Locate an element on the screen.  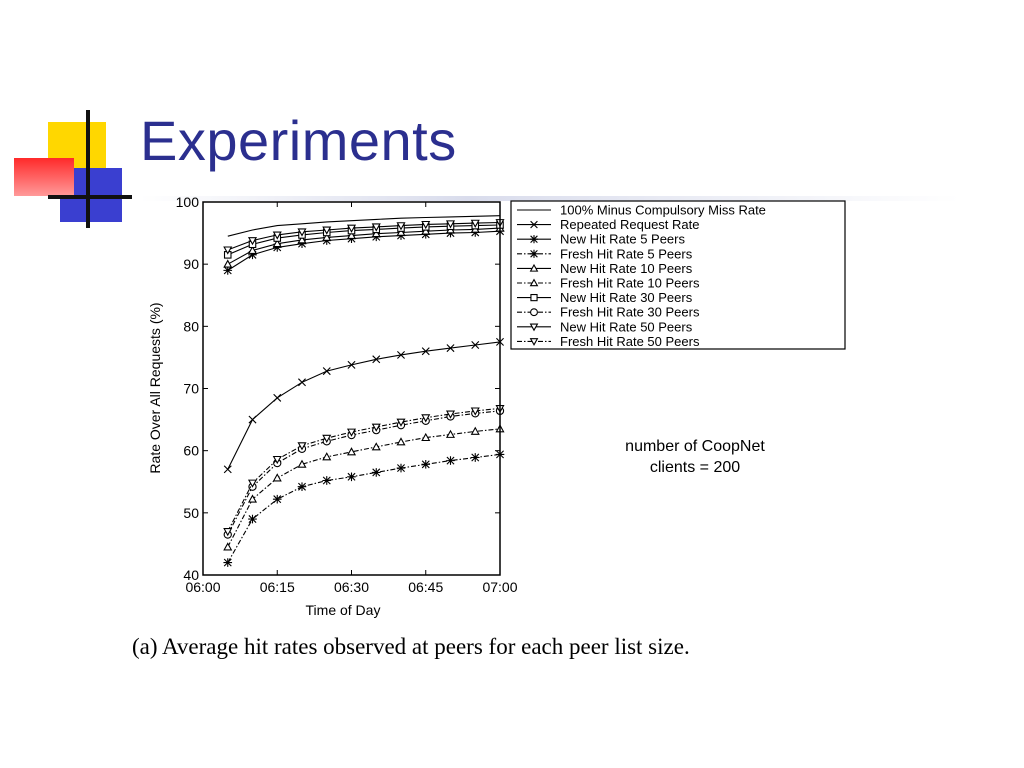
legend-entry: New Hit Rate 50 Peers is located at coordinates (605, 326).